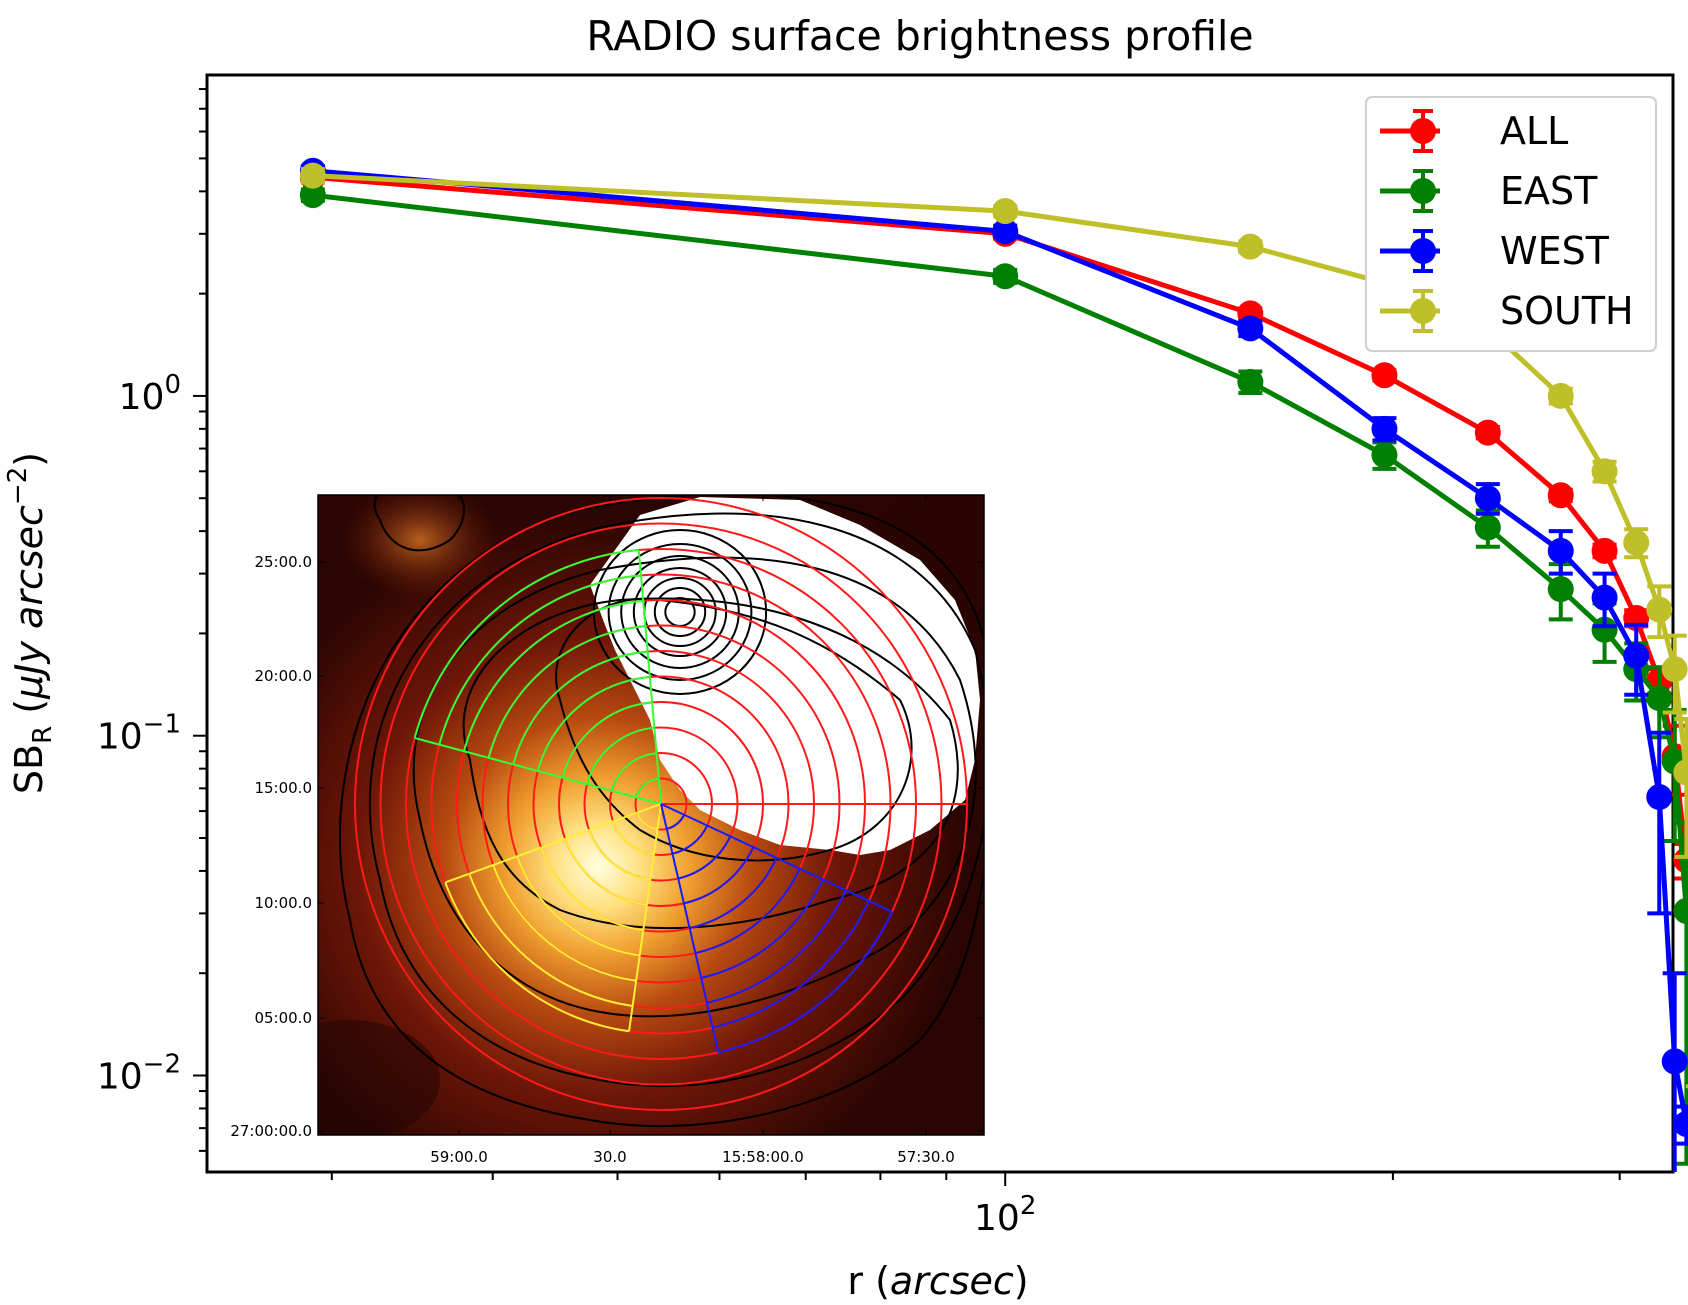 Image resolution: width=1688 pixels, height=1305 pixels. I want to click on y-tick-label: 10⁻¹, so click(139, 734).